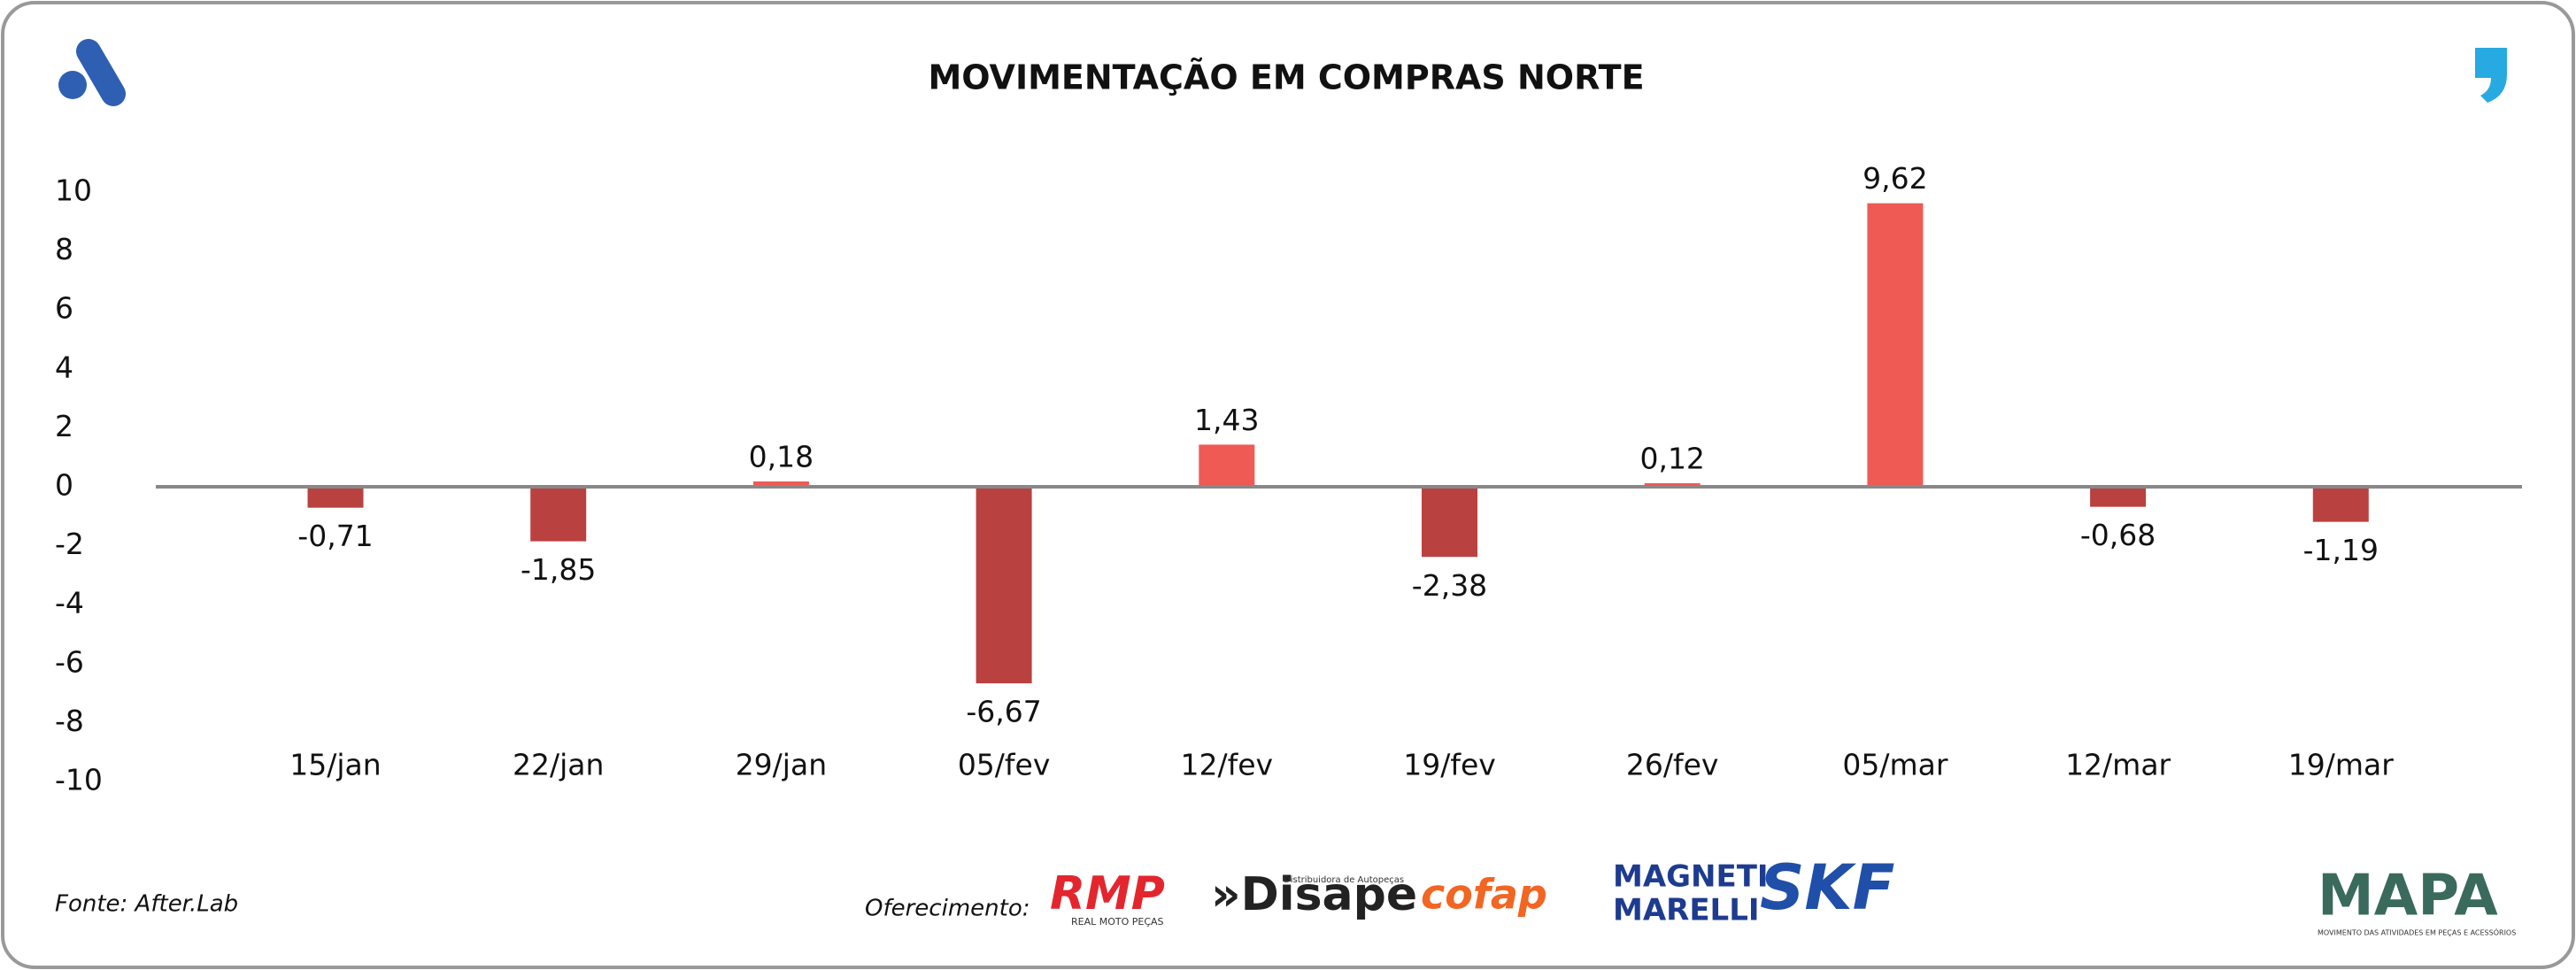 The image size is (2576, 970). What do you see at coordinates (1671, 459) in the screenshot?
I see `data-label: 0,12` at bounding box center [1671, 459].